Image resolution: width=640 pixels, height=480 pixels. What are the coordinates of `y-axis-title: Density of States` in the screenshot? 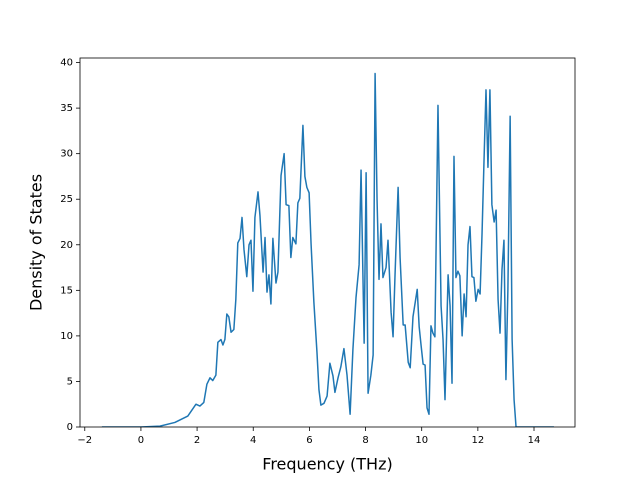 It's located at (36, 242).